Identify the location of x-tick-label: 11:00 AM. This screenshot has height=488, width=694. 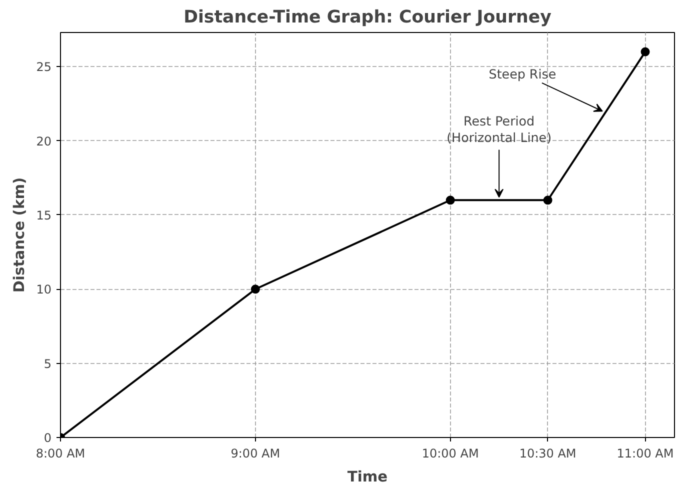
(645, 453).